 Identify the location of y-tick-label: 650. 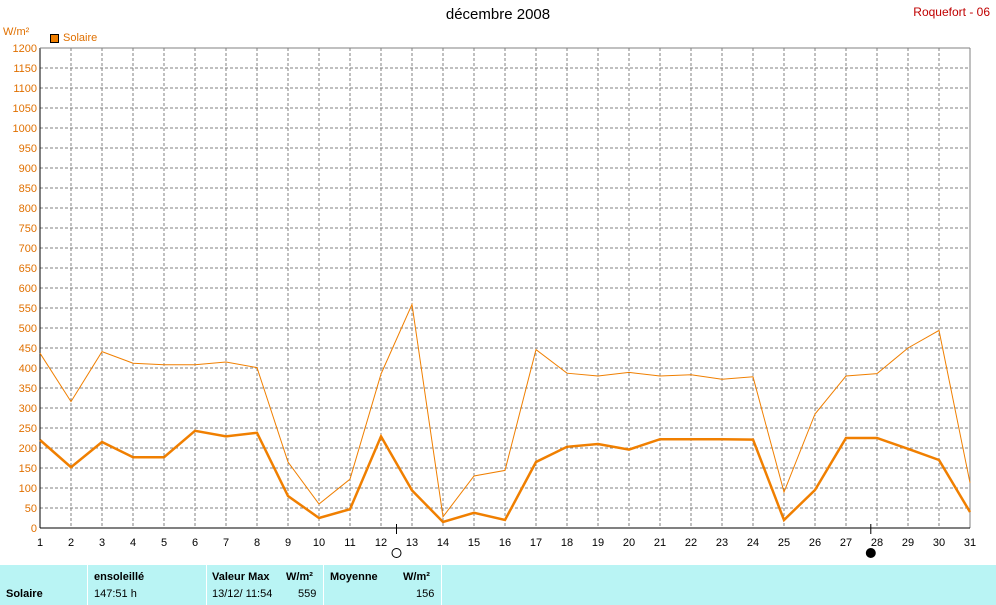
(28, 269).